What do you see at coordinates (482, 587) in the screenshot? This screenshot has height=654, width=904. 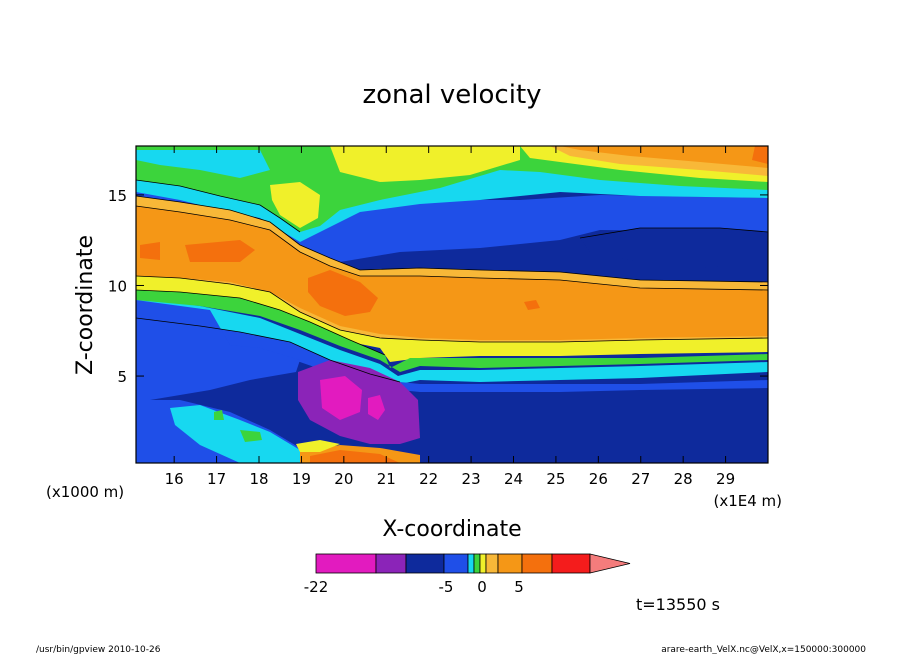 I see `colorbar-tick-label: 0` at bounding box center [482, 587].